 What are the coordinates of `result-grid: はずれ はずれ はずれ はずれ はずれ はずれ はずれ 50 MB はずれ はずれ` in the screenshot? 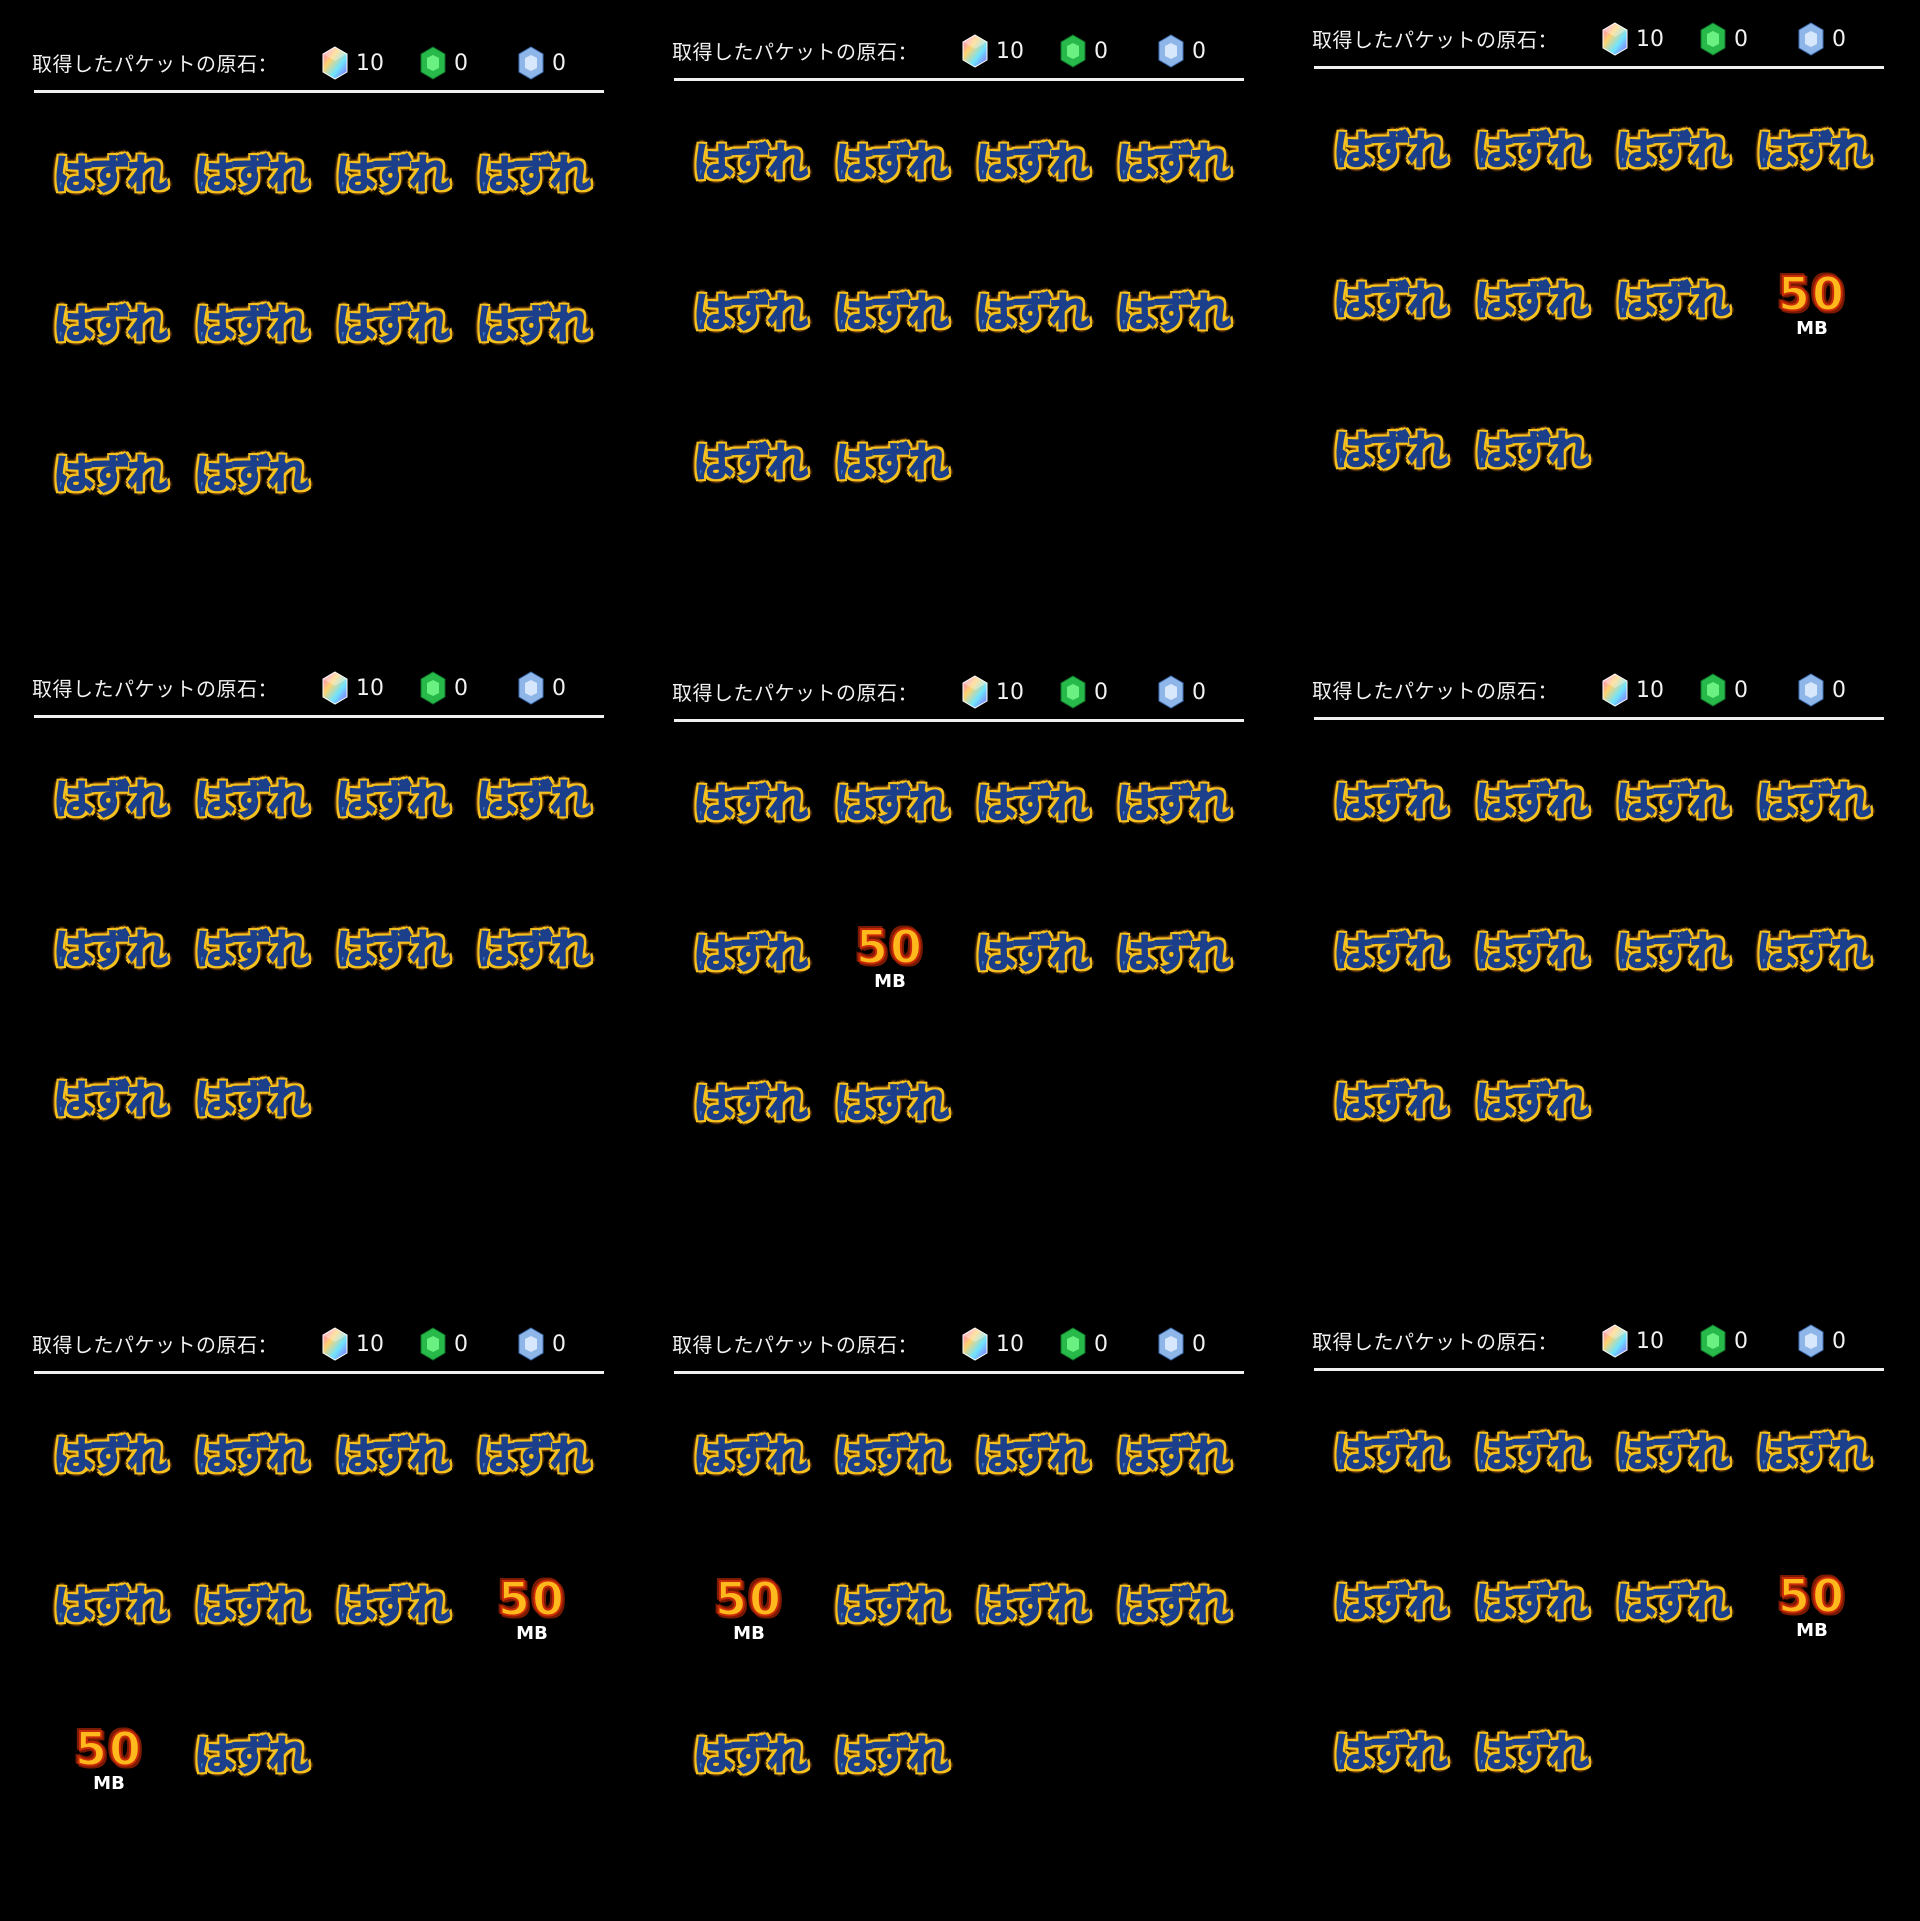 It's located at (1613, 331).